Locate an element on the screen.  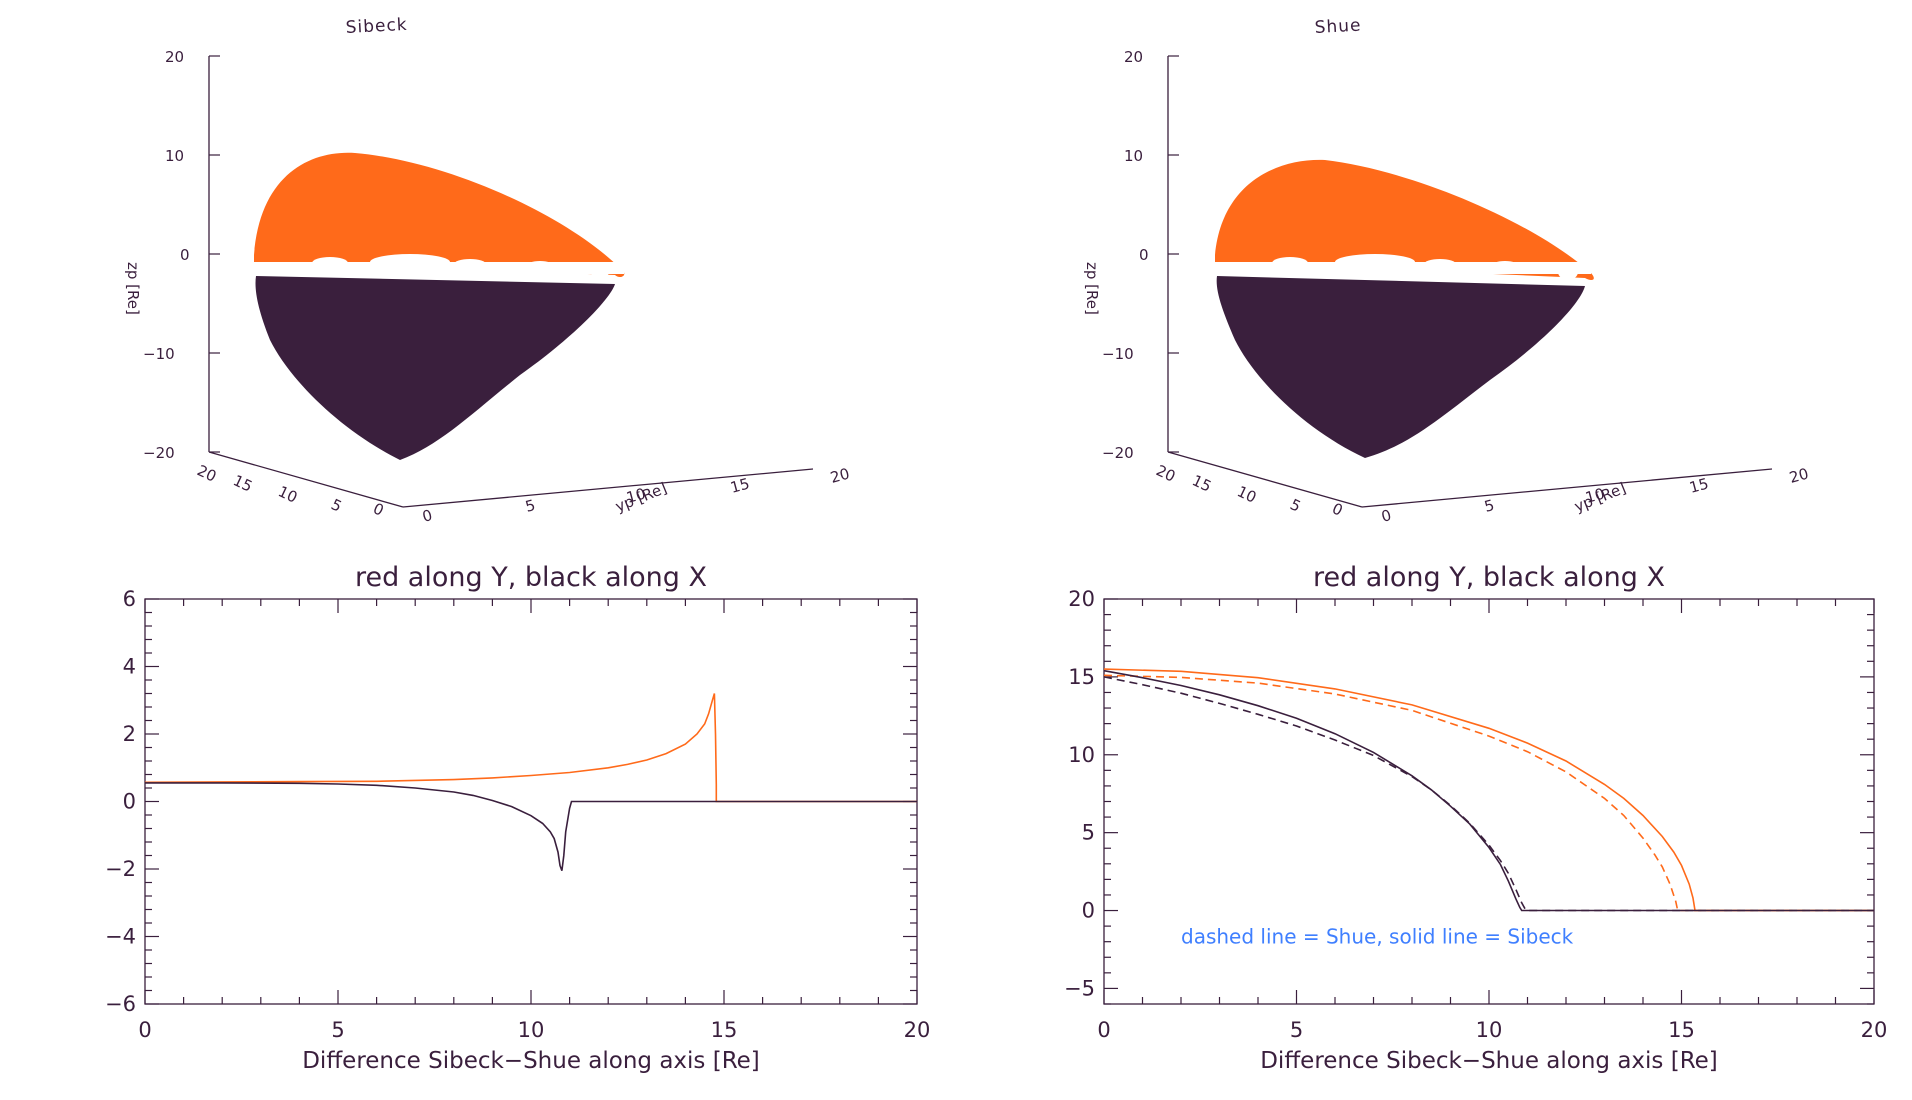
y-tick-label: −4 is located at coordinates (120, 937).